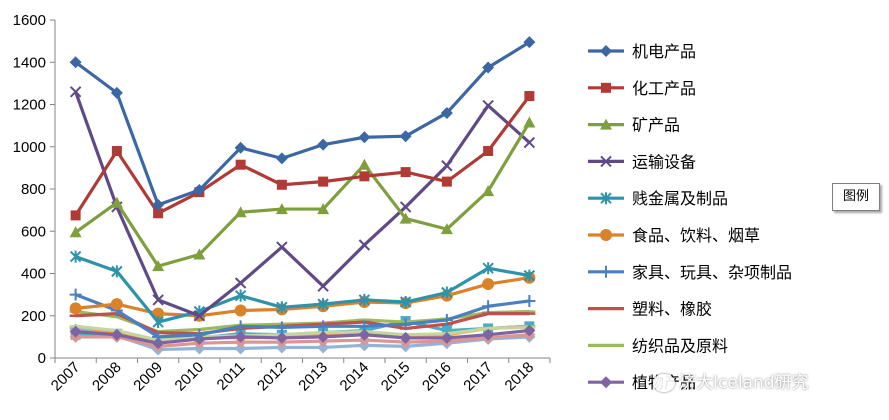  Describe the element at coordinates (272, 377) in the screenshot. I see `x-tick-label: 2012` at that location.